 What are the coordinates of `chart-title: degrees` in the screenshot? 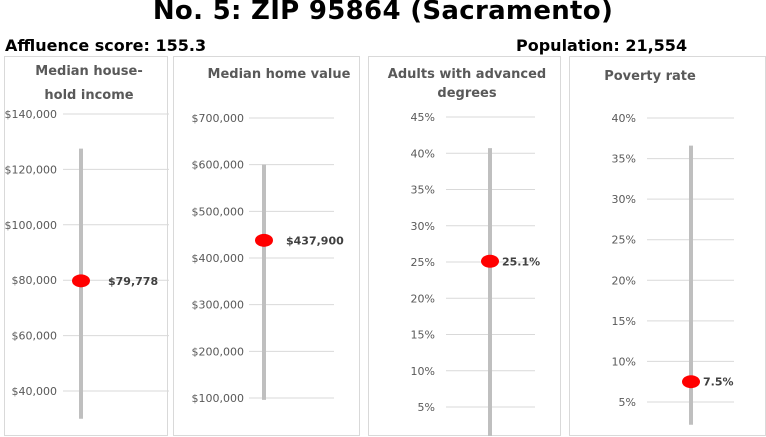 It's located at (466, 93).